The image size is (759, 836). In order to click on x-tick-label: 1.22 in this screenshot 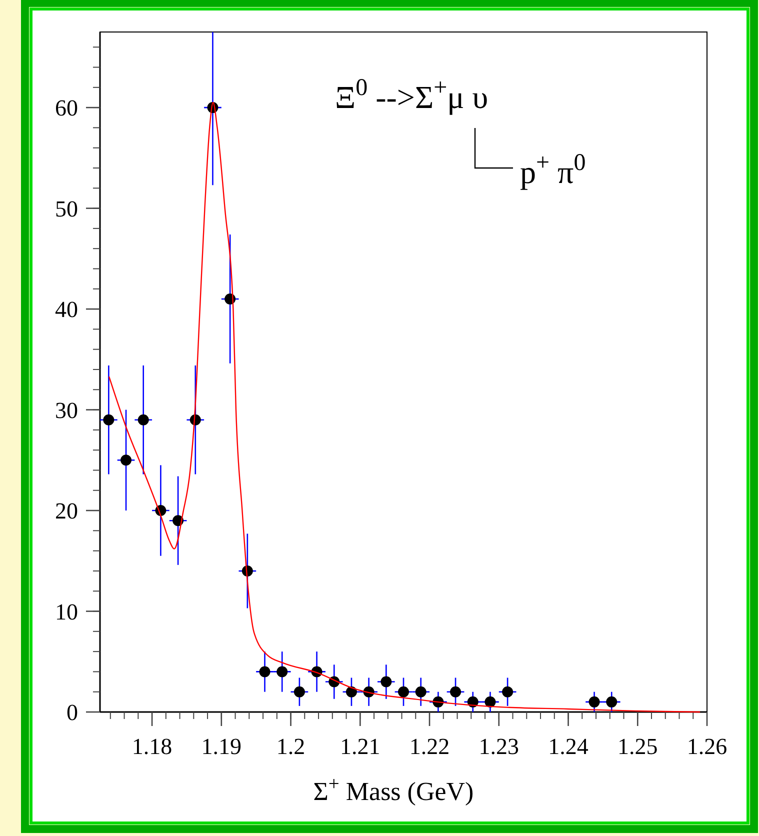, I will do `click(429, 746)`.